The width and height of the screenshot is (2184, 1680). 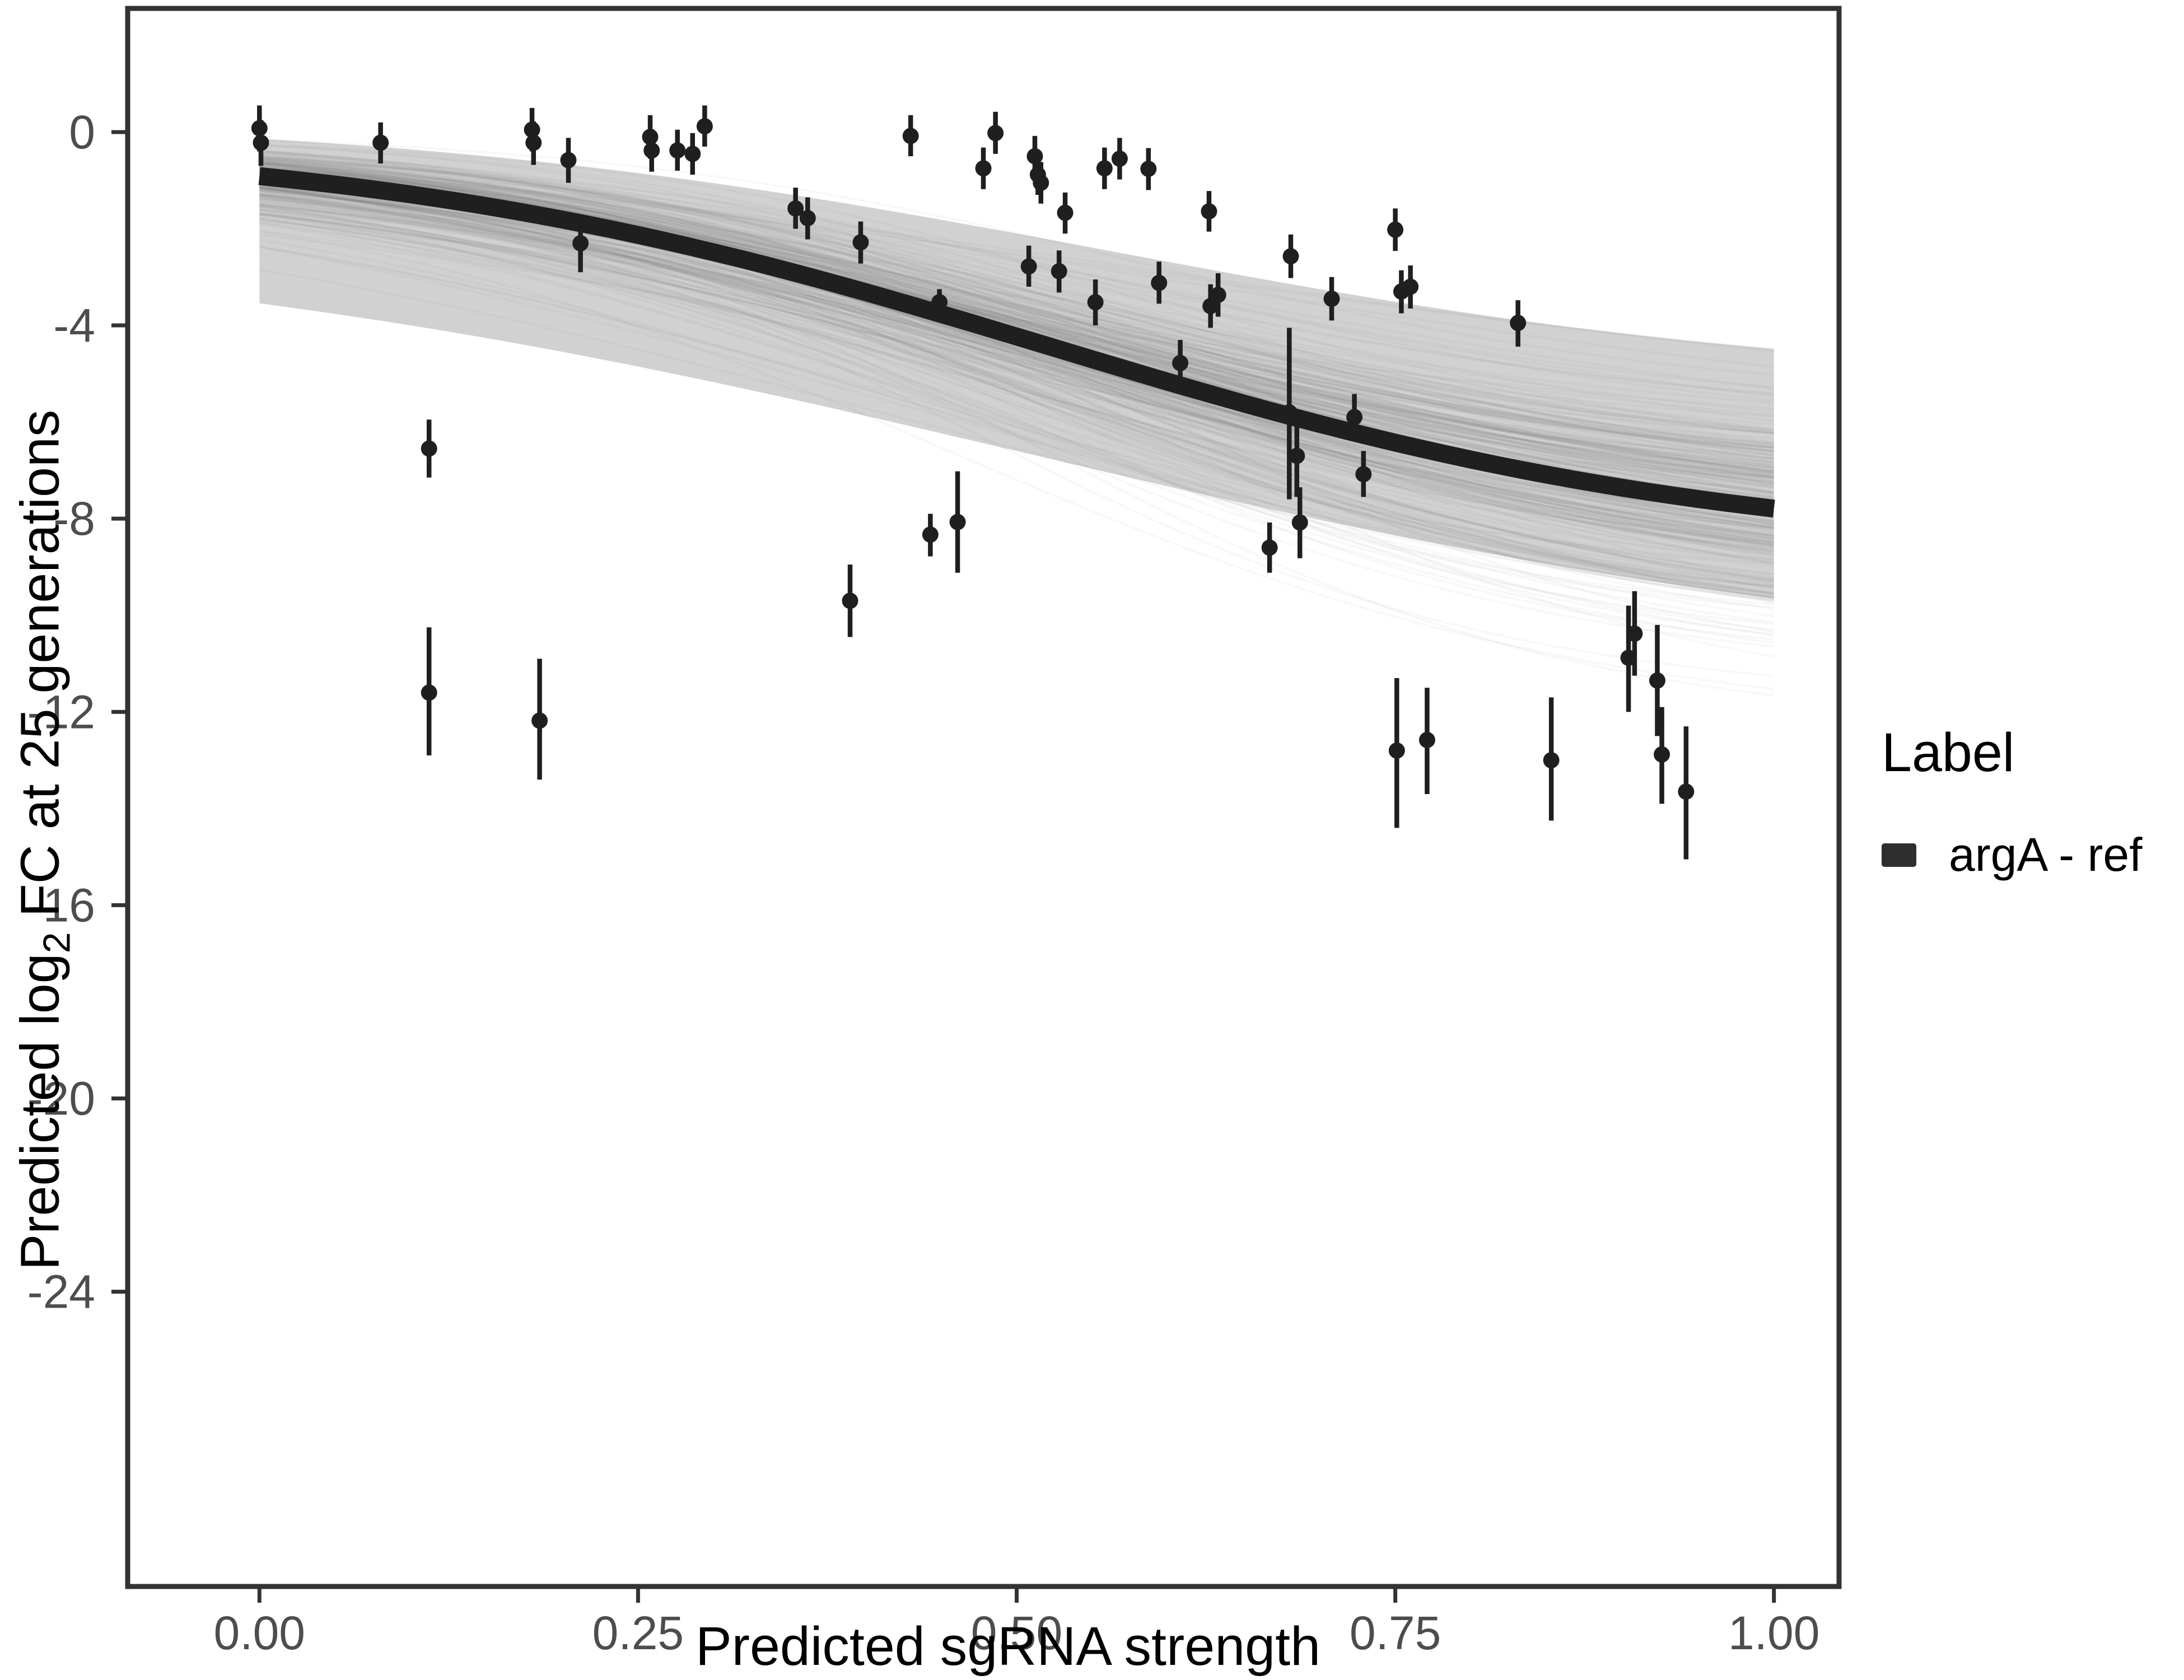 I want to click on y-tick-label: -8, so click(x=74, y=519).